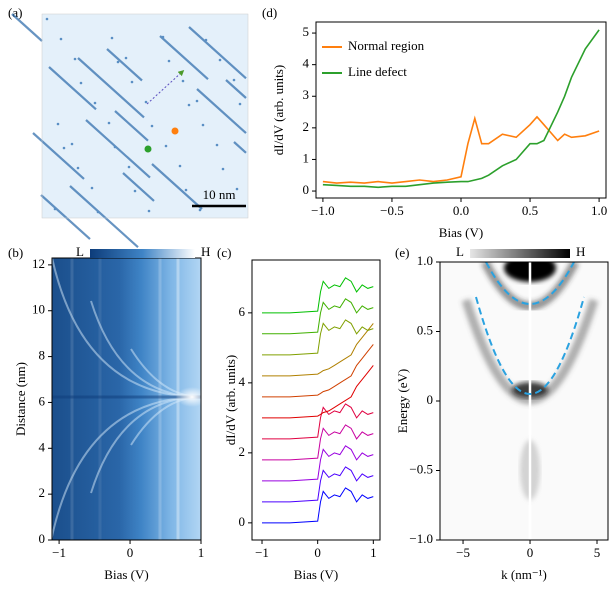 The image size is (614, 592). I want to click on panel-label: (a), so click(15, 12).